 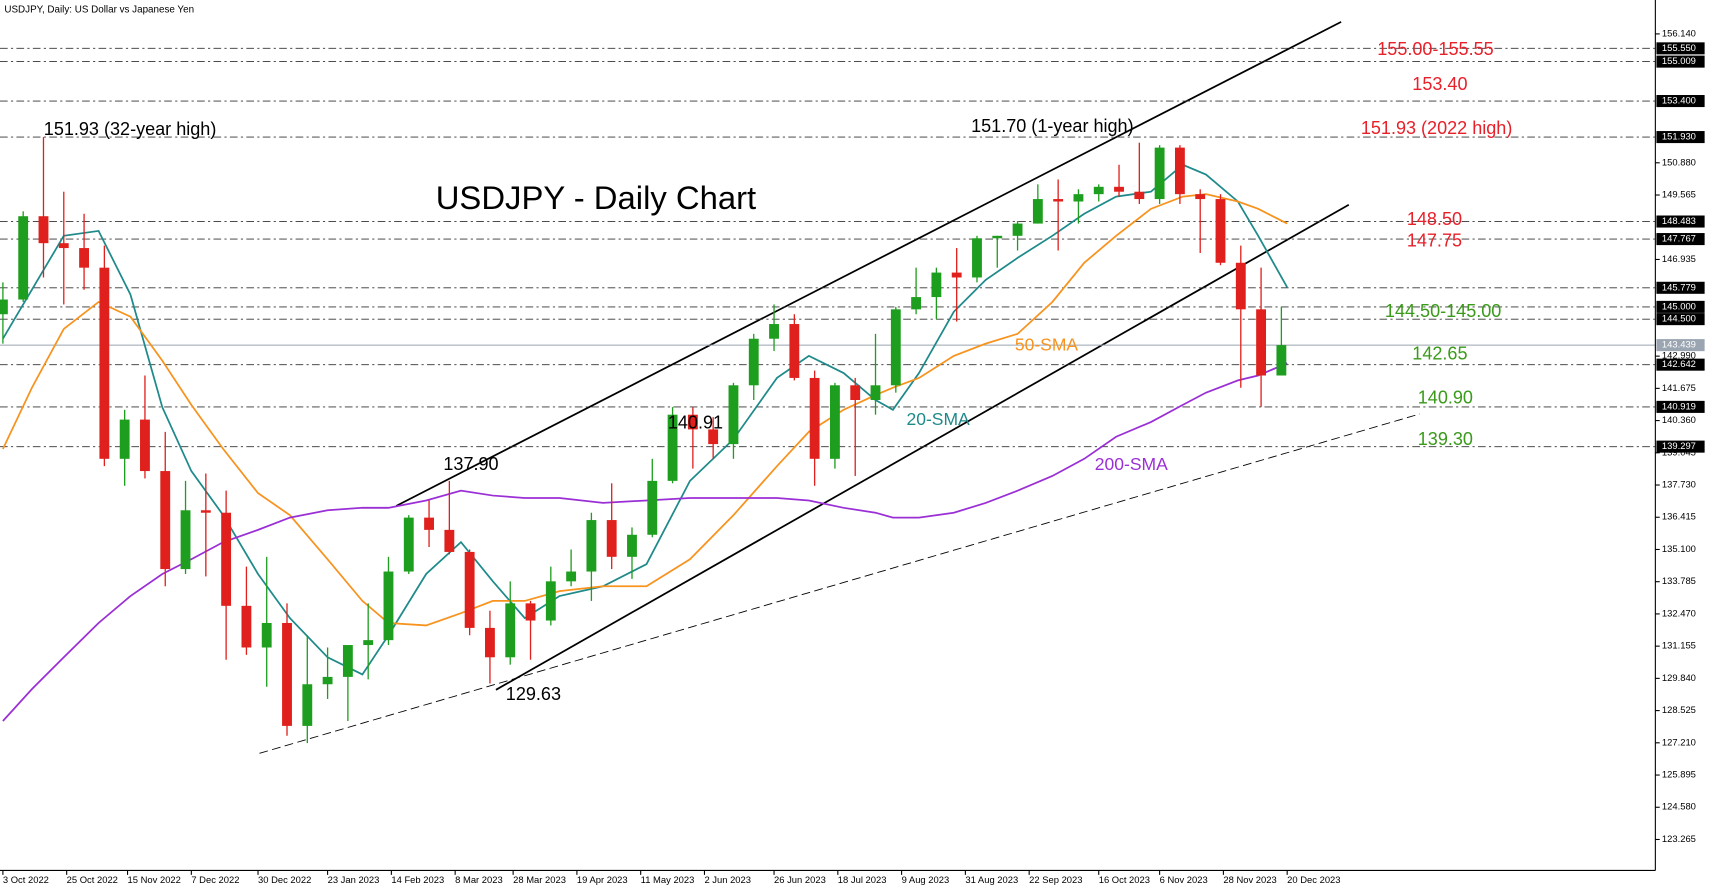 I want to click on y-tick-label: 127.210, so click(x=1679, y=741).